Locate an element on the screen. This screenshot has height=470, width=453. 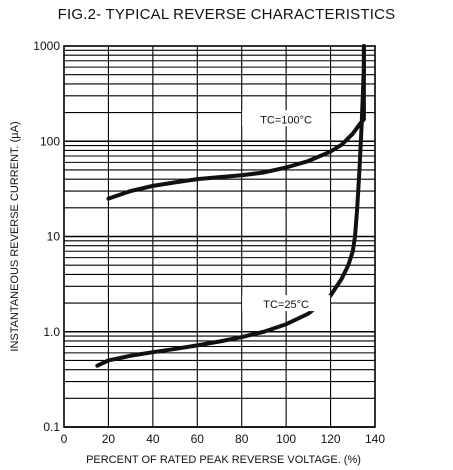
x-tick-label: 100 is located at coordinates (286, 439).